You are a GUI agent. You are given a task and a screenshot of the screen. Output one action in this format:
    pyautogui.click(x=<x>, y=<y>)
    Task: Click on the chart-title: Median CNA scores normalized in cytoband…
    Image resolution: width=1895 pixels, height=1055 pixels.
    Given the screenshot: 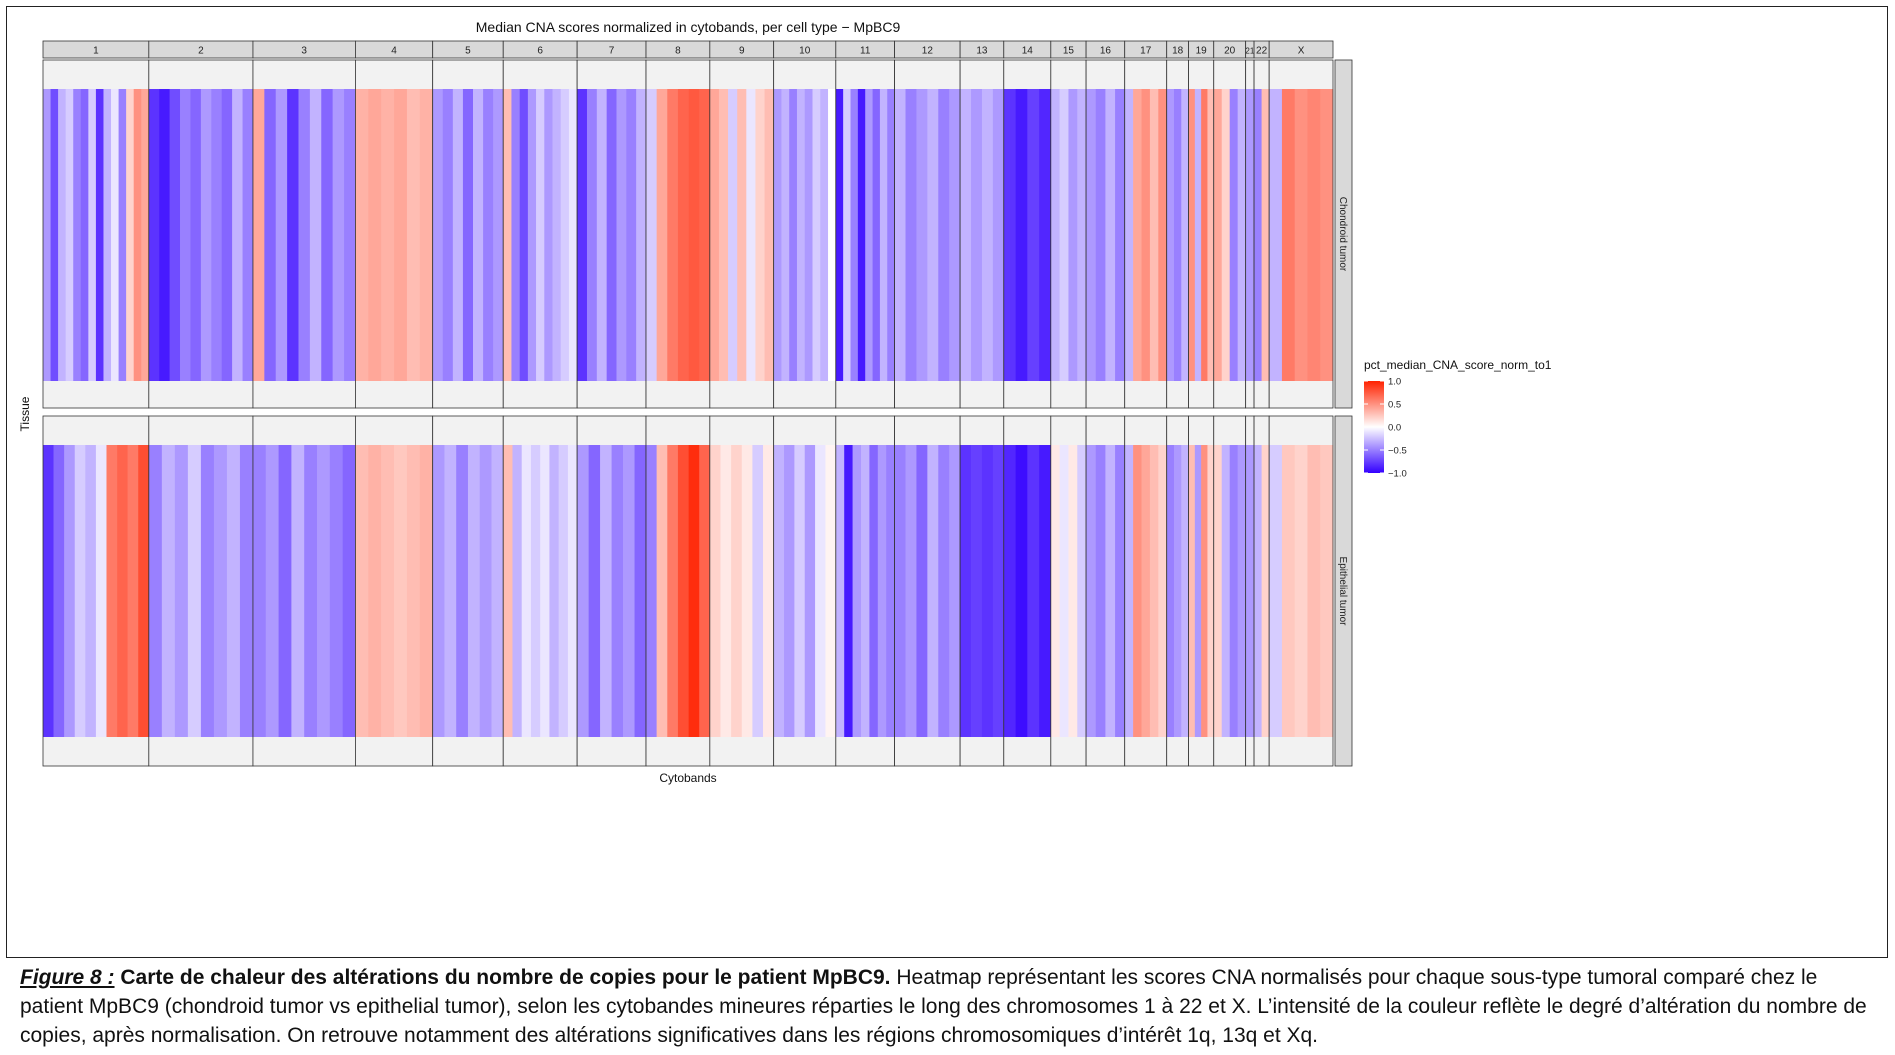 What is the action you would take?
    pyautogui.click(x=688, y=27)
    